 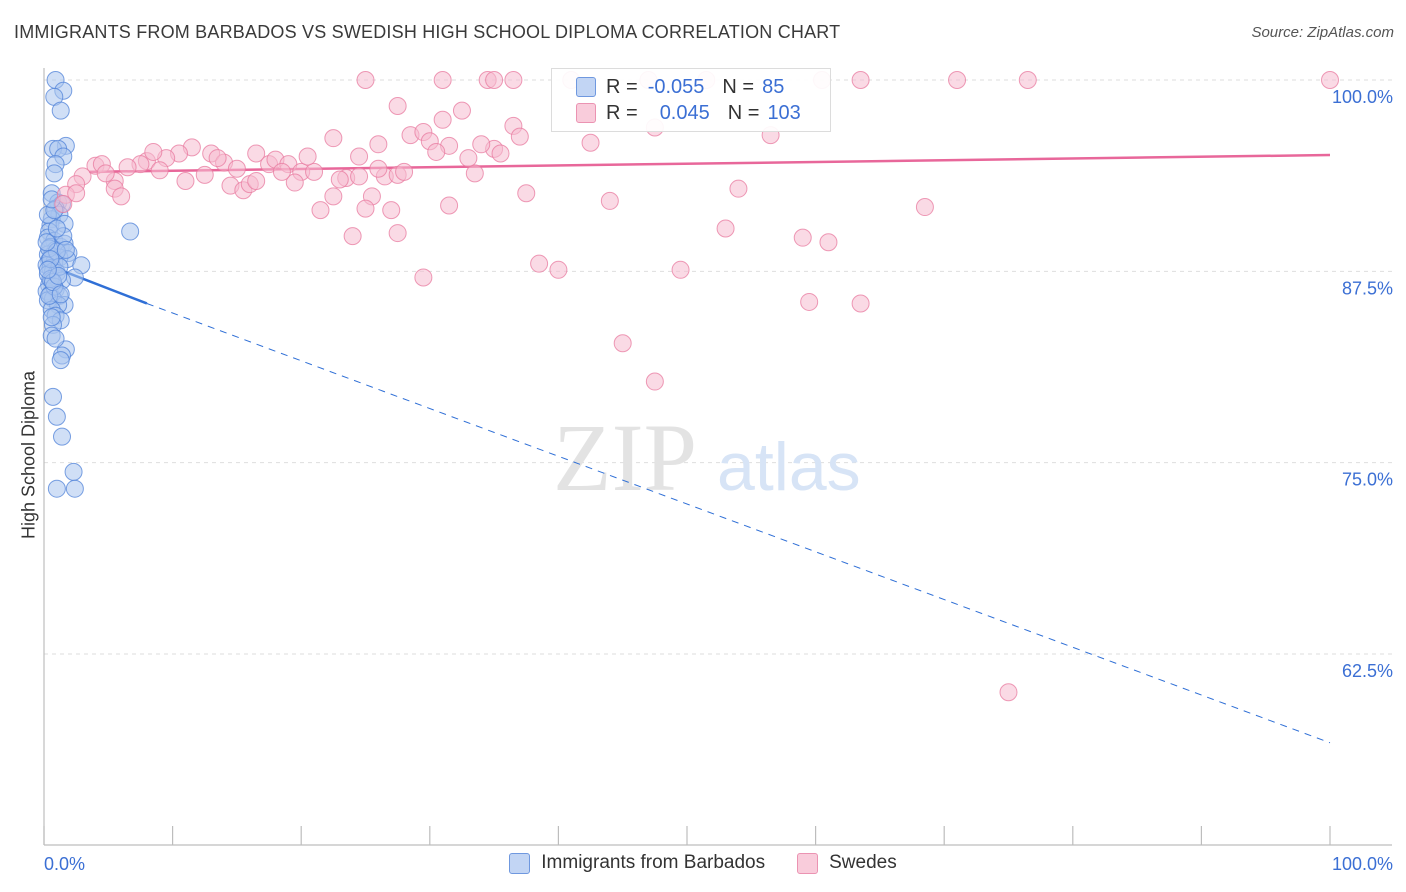 I want to click on legend-n-value: 103, so click(x=784, y=112).